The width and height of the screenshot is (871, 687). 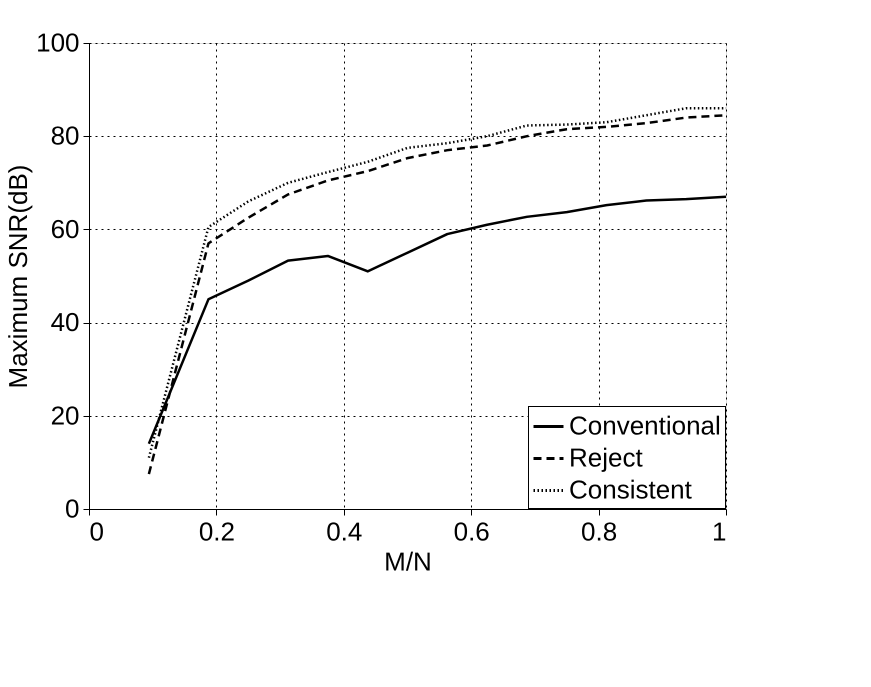 I want to click on legend-label: Consistent, so click(x=631, y=489).